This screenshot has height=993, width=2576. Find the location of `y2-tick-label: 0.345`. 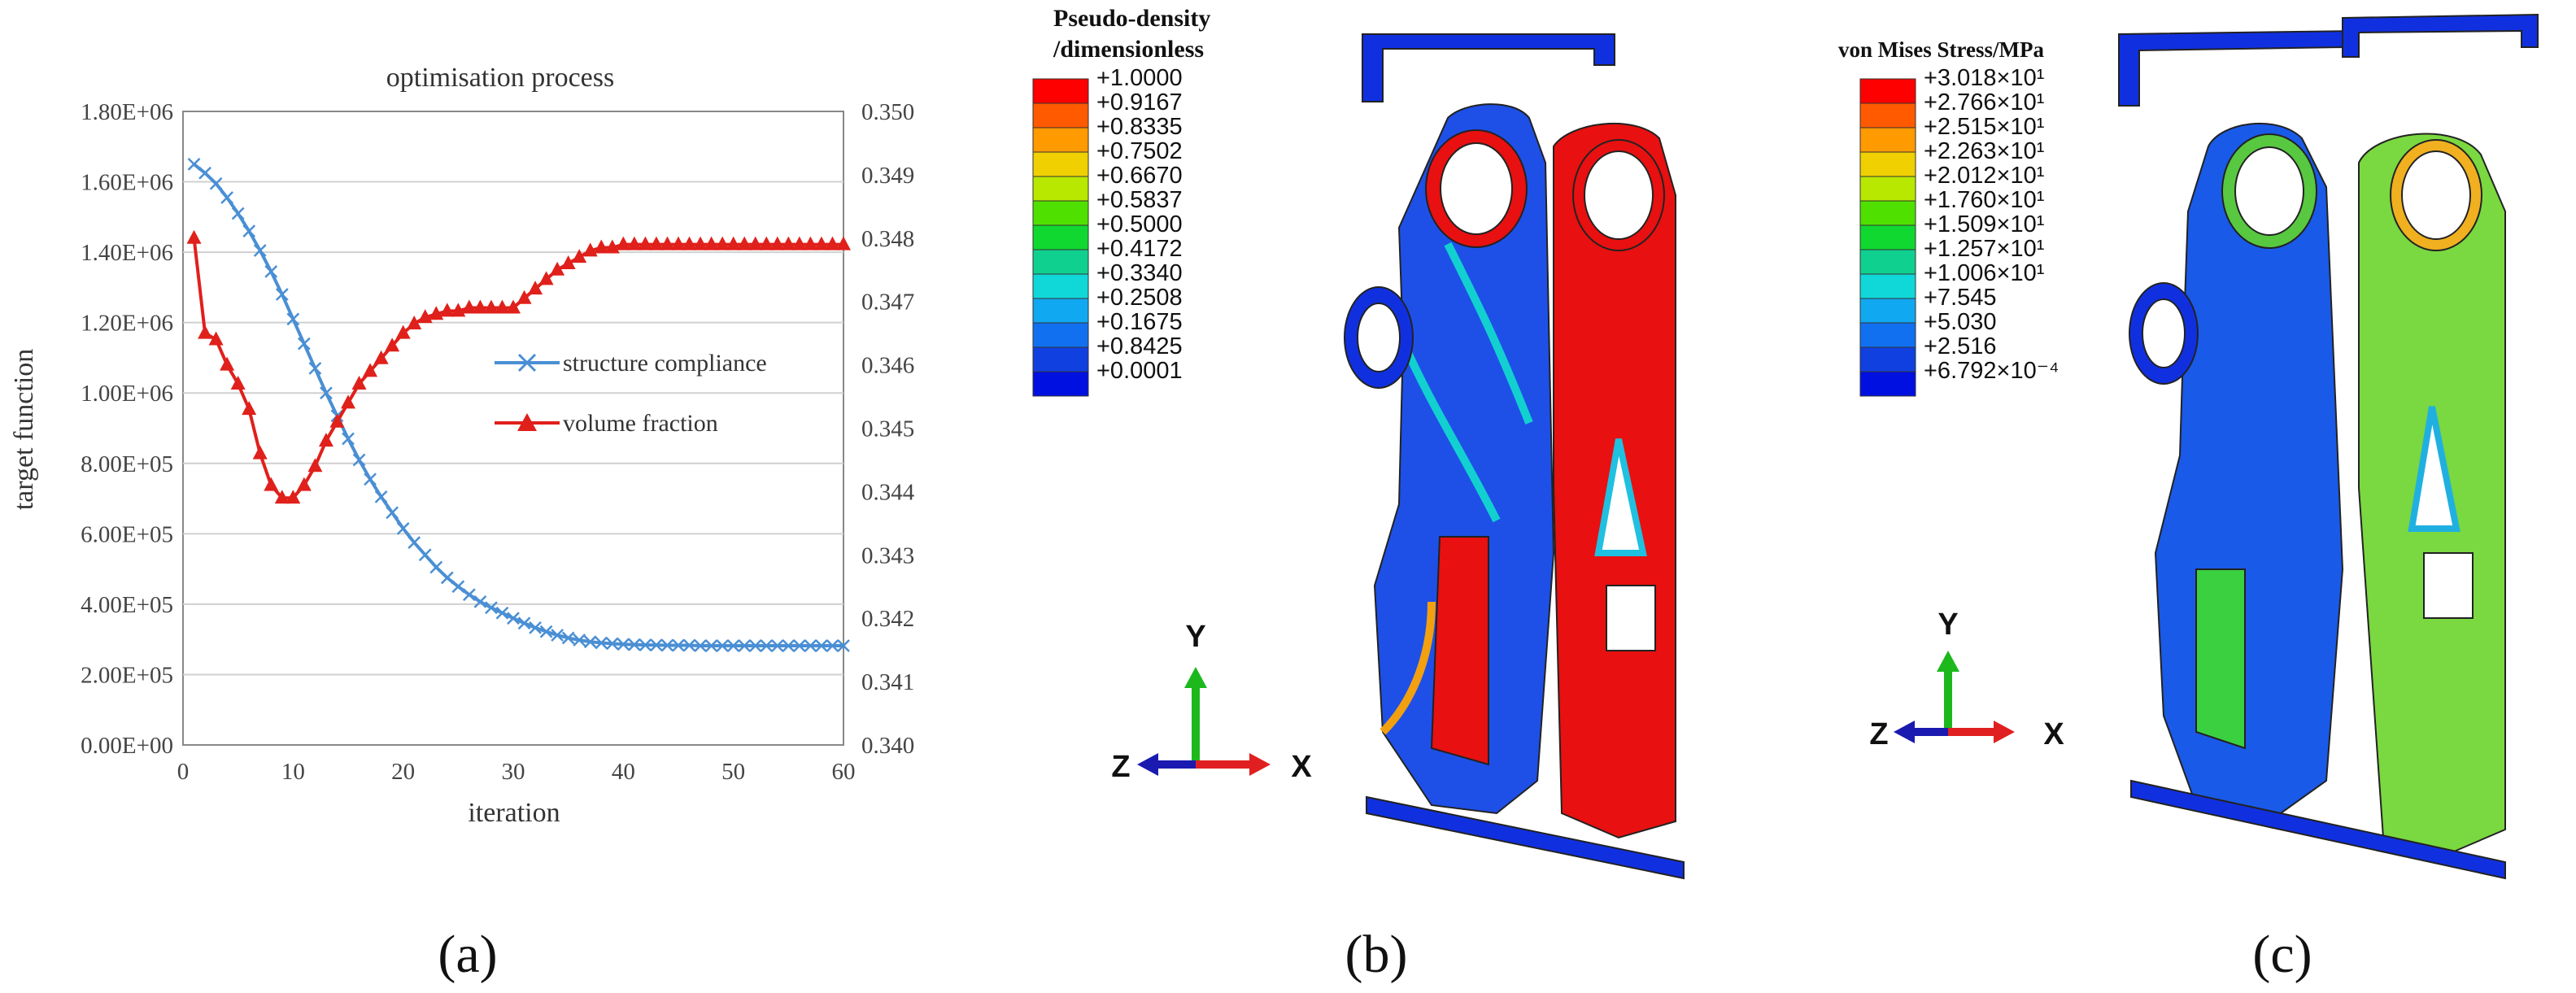

y2-tick-label: 0.345 is located at coordinates (887, 429).